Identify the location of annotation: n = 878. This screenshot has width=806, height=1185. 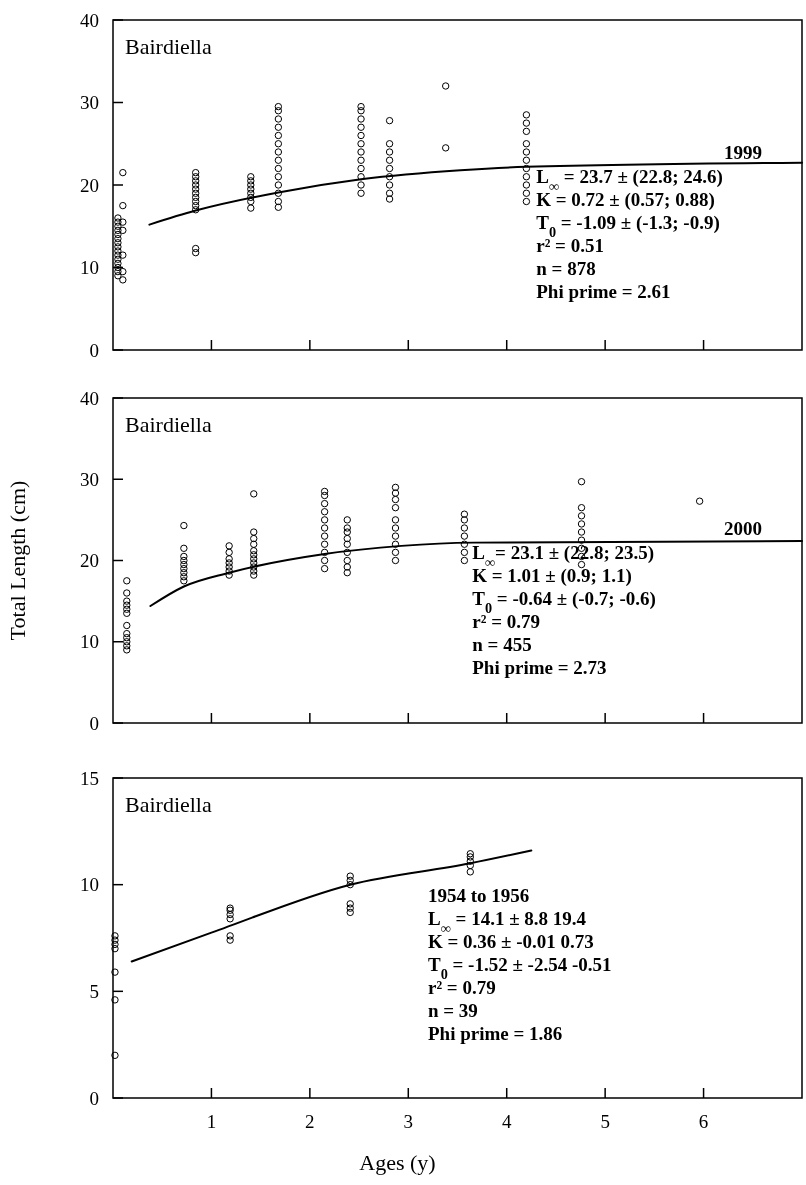
(566, 268).